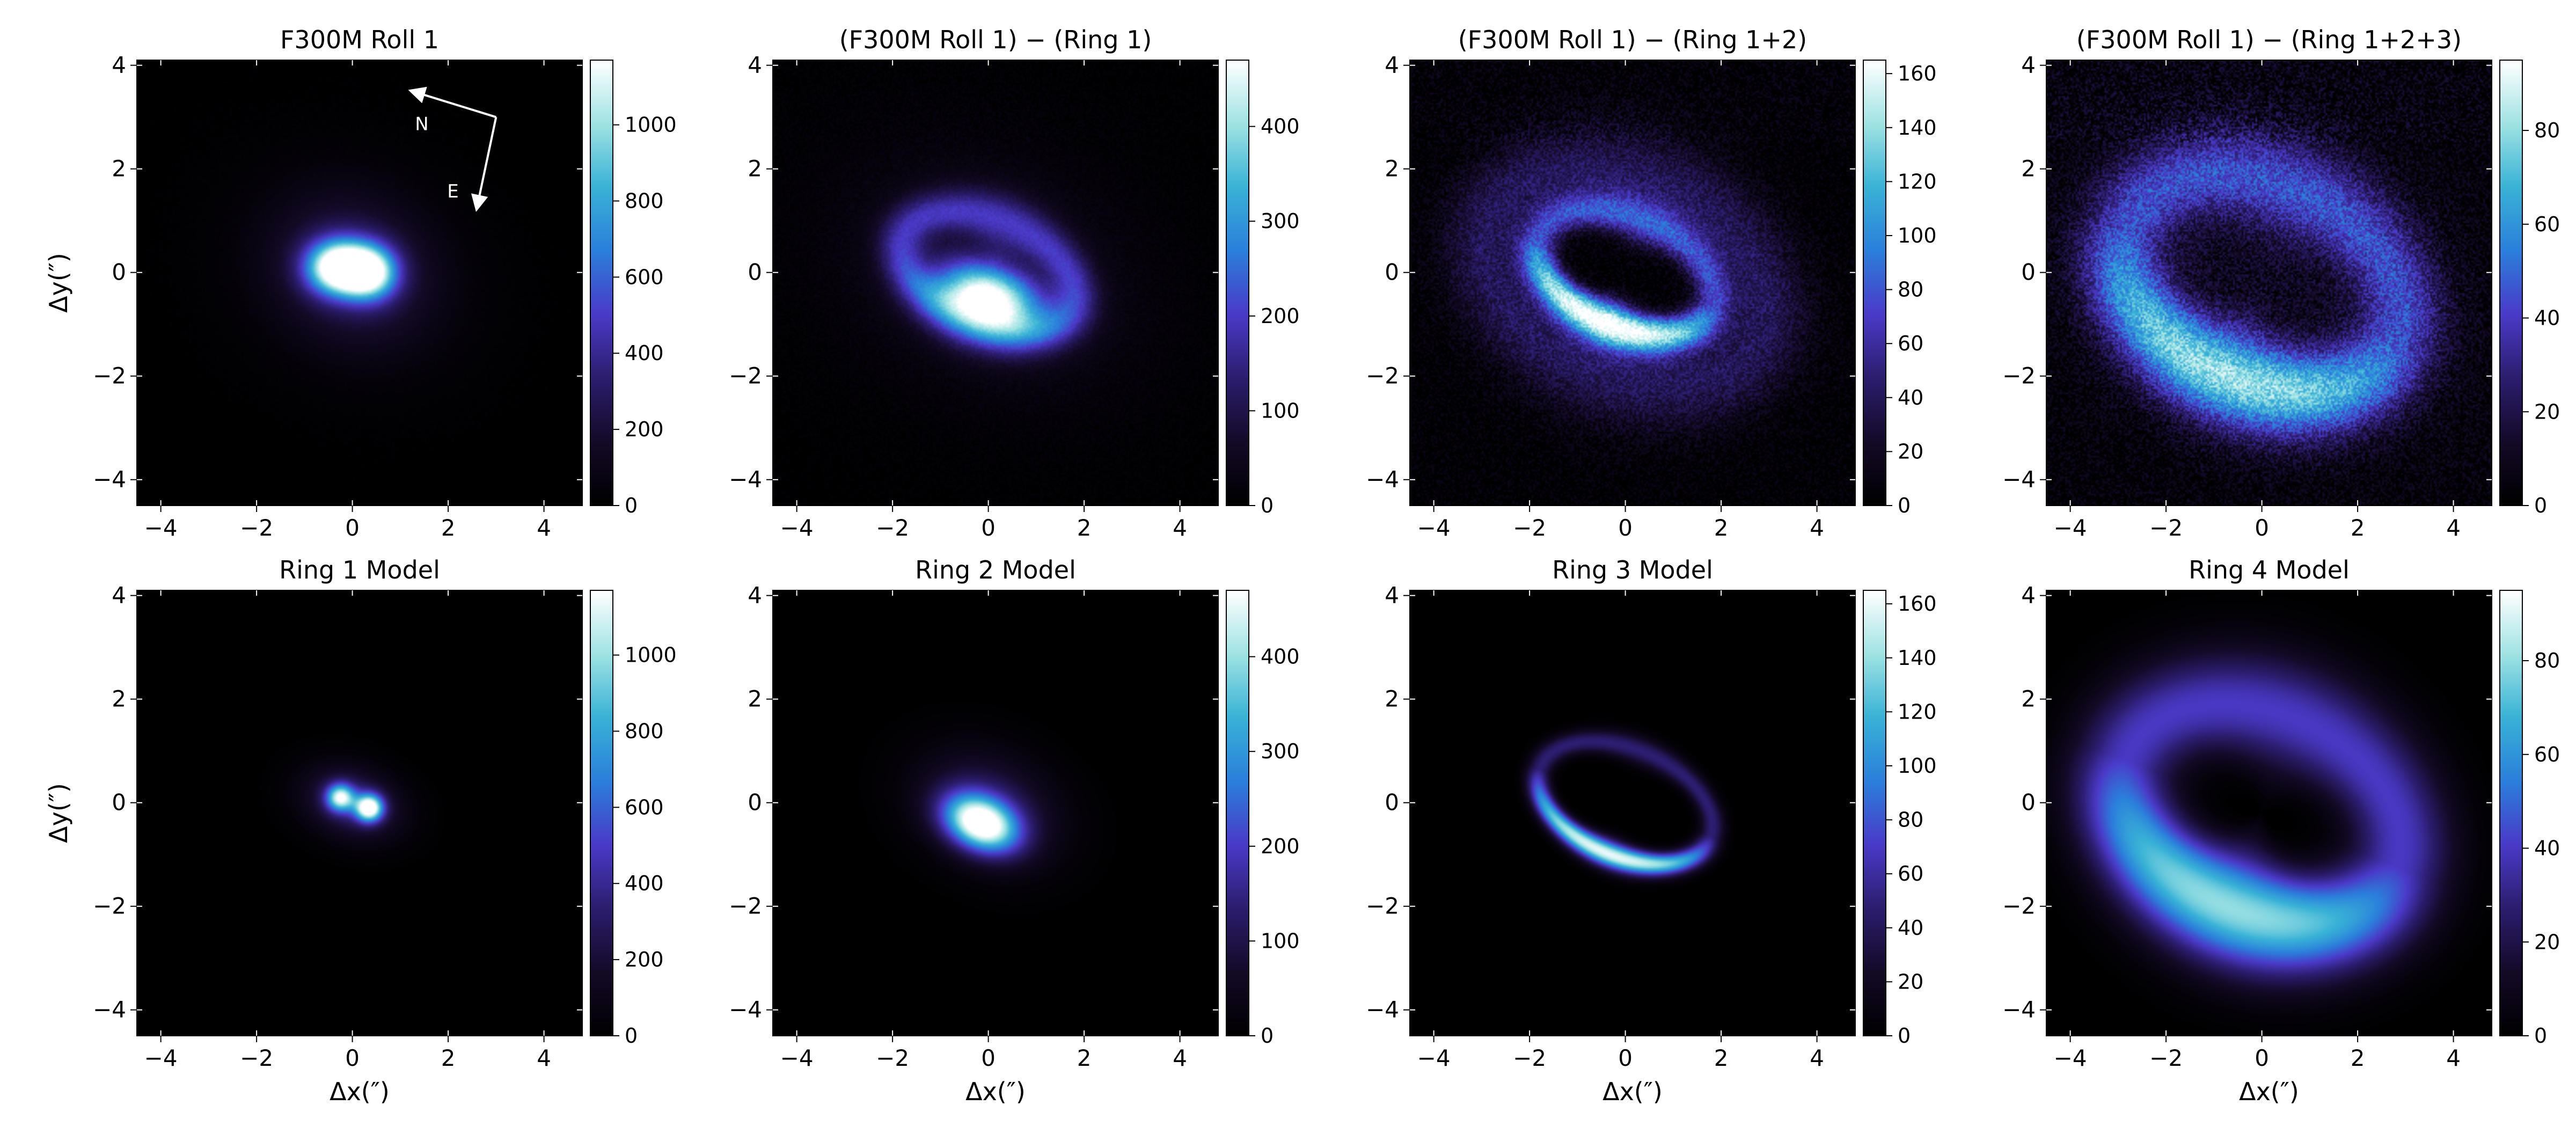 The width and height of the screenshot is (2576, 1127). Describe the element at coordinates (452, 191) in the screenshot. I see `east-label: E` at that location.